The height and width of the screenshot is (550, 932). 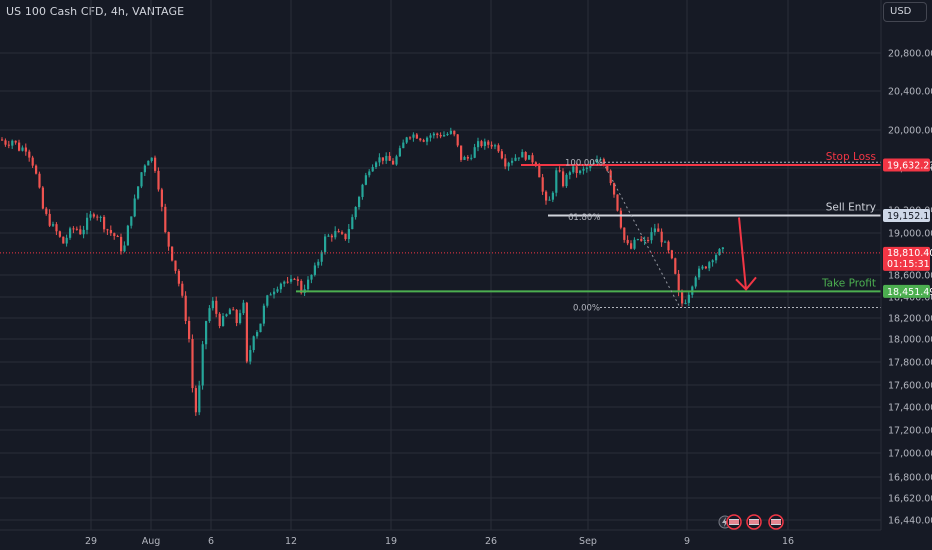 What do you see at coordinates (910, 234) in the screenshot?
I see `y-tick-label: 19,000.00` at bounding box center [910, 234].